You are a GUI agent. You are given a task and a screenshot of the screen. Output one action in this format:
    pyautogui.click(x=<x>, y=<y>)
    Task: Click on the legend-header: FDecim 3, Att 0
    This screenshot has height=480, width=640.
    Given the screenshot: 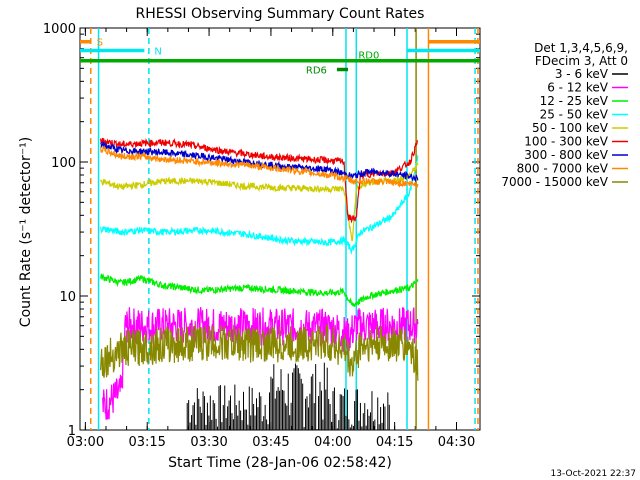 What is the action you would take?
    pyautogui.click(x=581, y=61)
    